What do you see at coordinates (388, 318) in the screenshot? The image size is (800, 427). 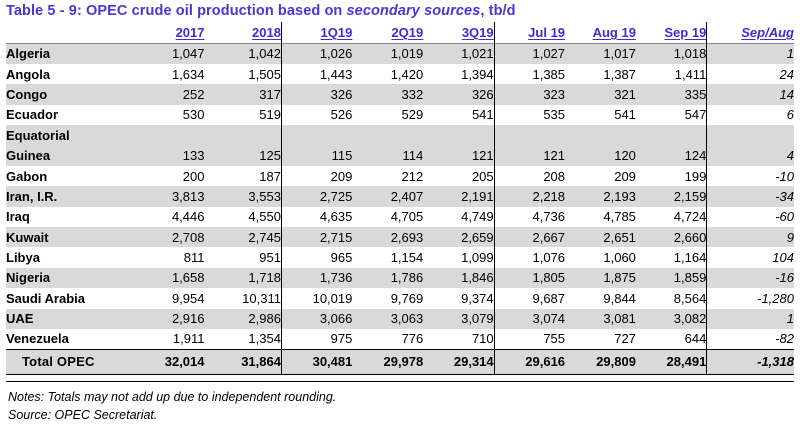 I see `cell-2q19: 3,063` at bounding box center [388, 318].